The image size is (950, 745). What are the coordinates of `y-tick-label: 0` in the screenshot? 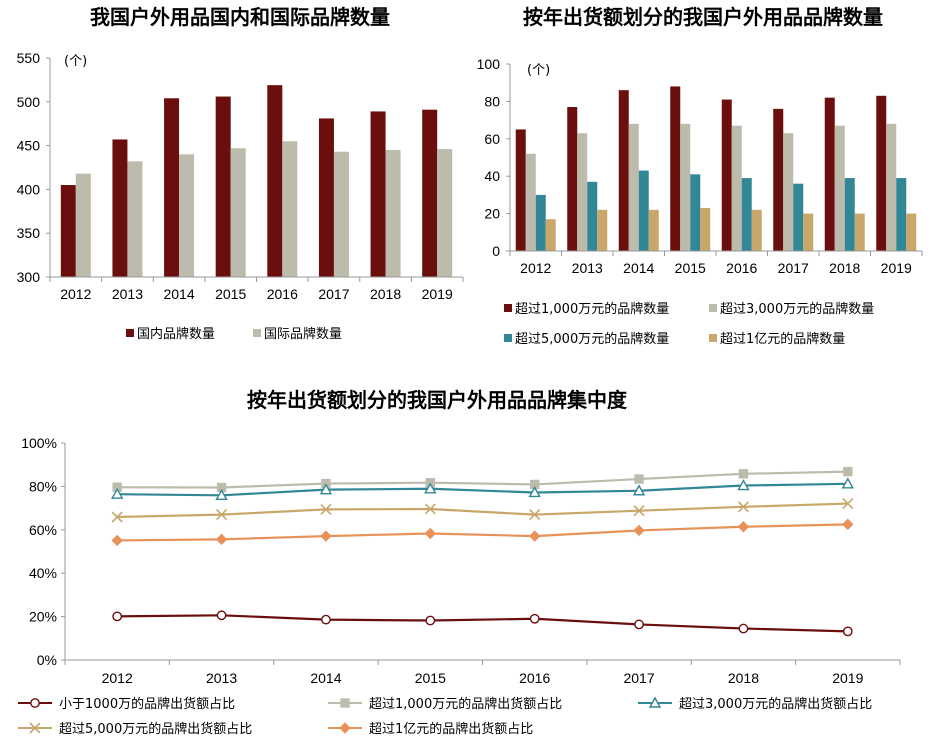 It's located at (496, 251).